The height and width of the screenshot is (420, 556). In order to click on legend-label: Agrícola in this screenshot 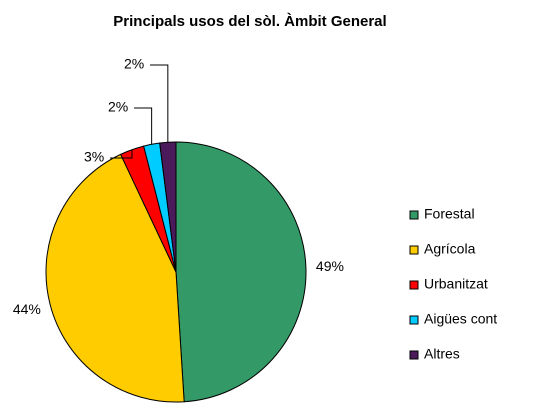, I will do `click(450, 249)`.